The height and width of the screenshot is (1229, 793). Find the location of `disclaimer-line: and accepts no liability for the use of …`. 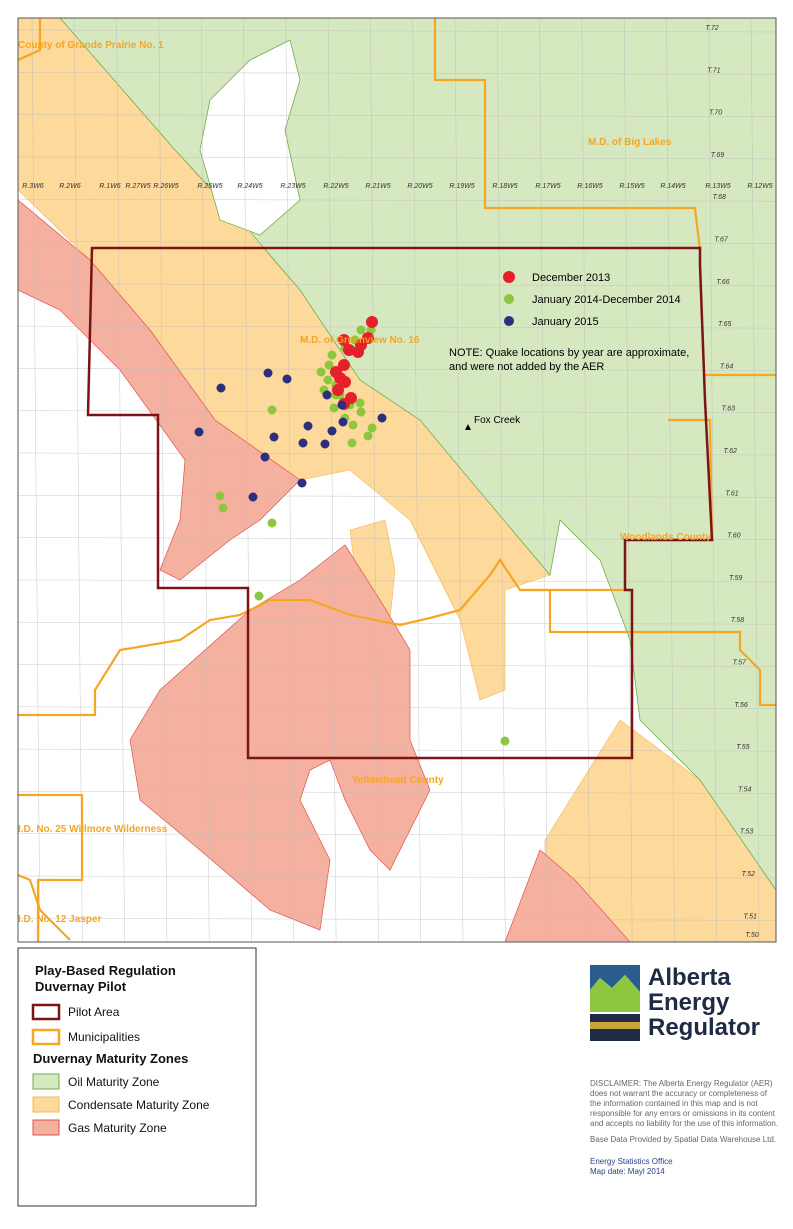

disclaimer-line: and accepts no liability for the use of … is located at coordinates (684, 1123).